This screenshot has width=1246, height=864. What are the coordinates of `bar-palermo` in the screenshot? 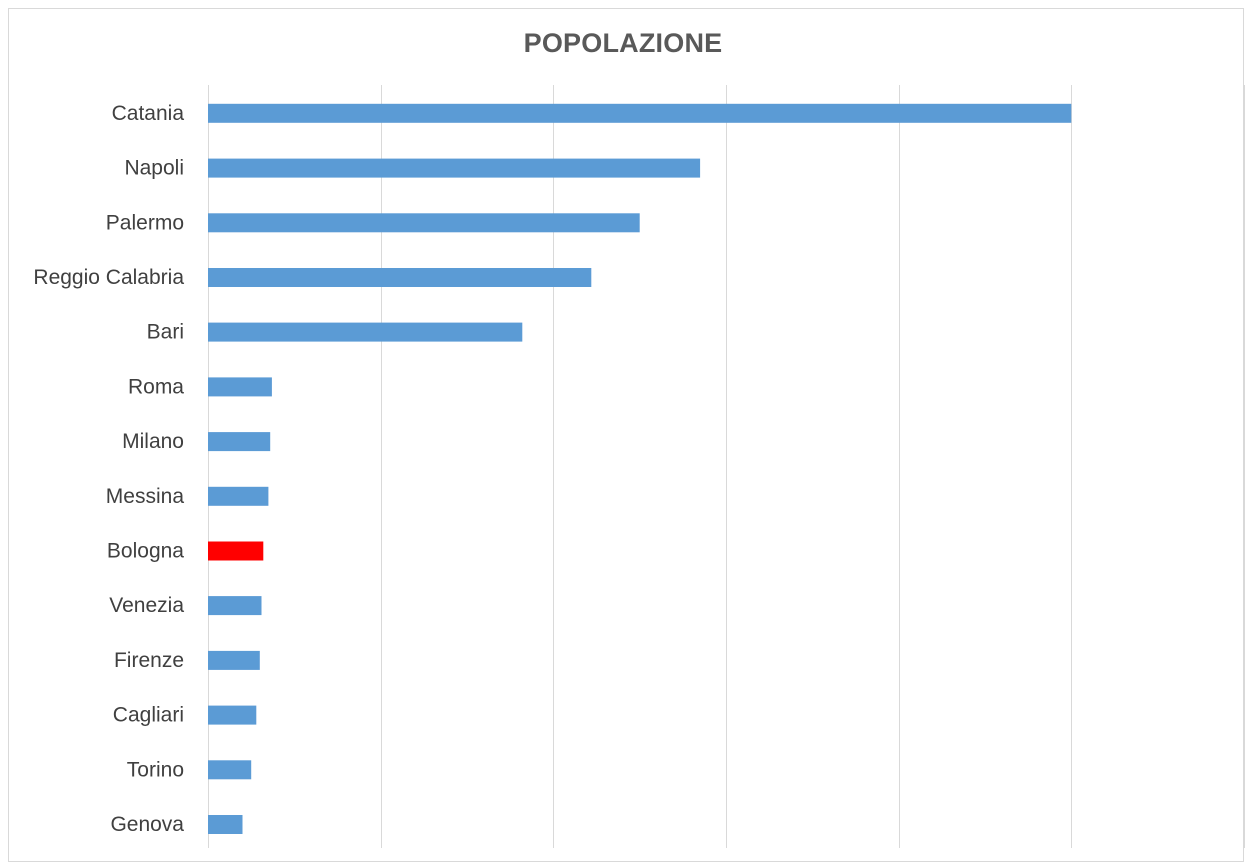 It's located at (424, 223).